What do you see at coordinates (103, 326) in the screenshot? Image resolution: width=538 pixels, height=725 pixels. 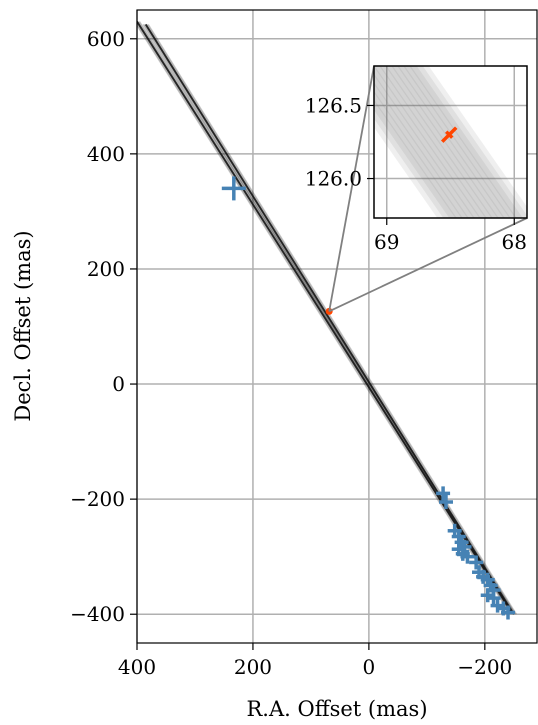 I see `main-y-ticks: 600 400 200 0 −200 −400` at bounding box center [103, 326].